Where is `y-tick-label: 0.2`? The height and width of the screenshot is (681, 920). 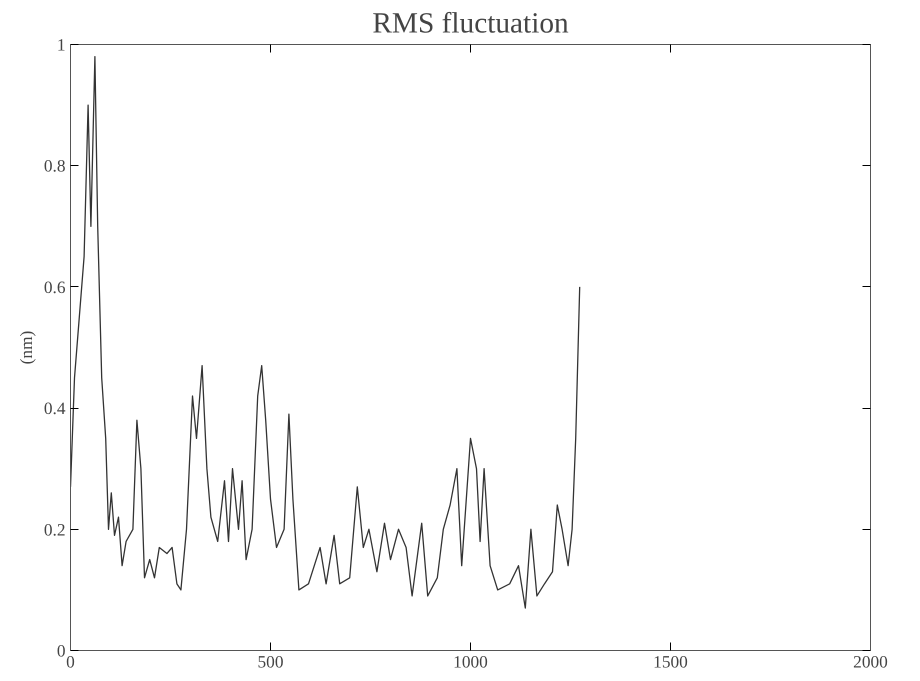 y-tick-label: 0.2 is located at coordinates (55, 530).